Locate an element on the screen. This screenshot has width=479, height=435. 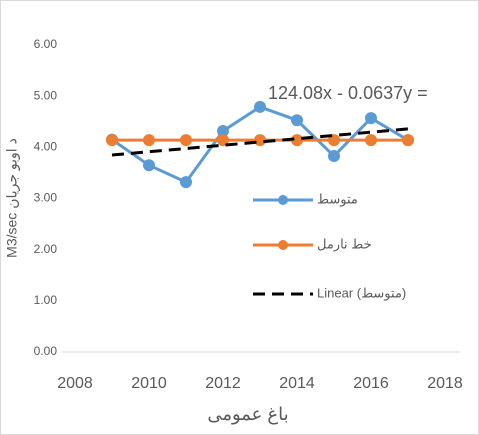
x-tick-label: 2014 is located at coordinates (297, 383).